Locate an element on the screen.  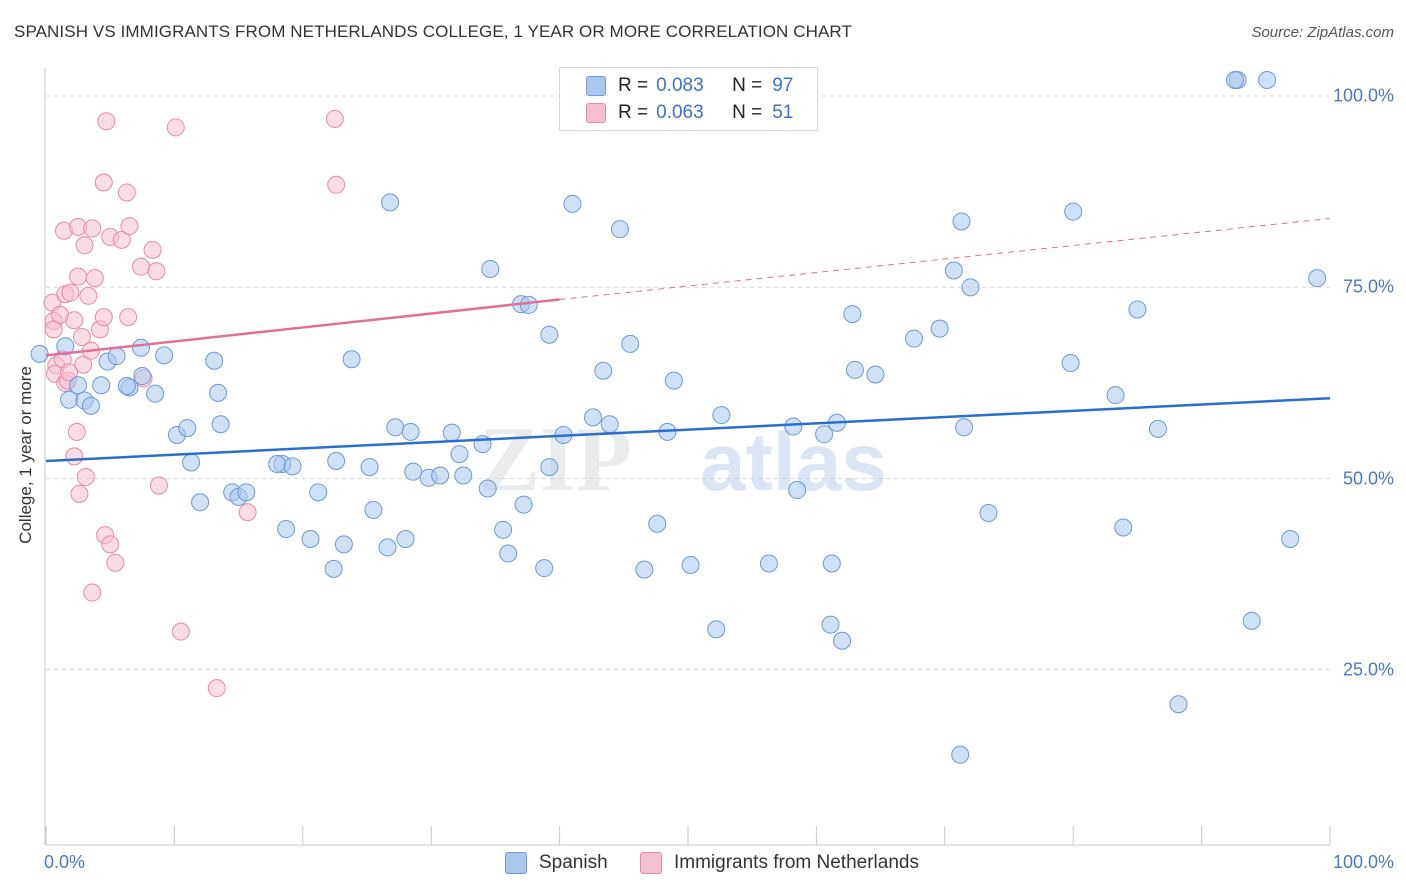
legend-label-spanish: Spanish is located at coordinates (573, 862).